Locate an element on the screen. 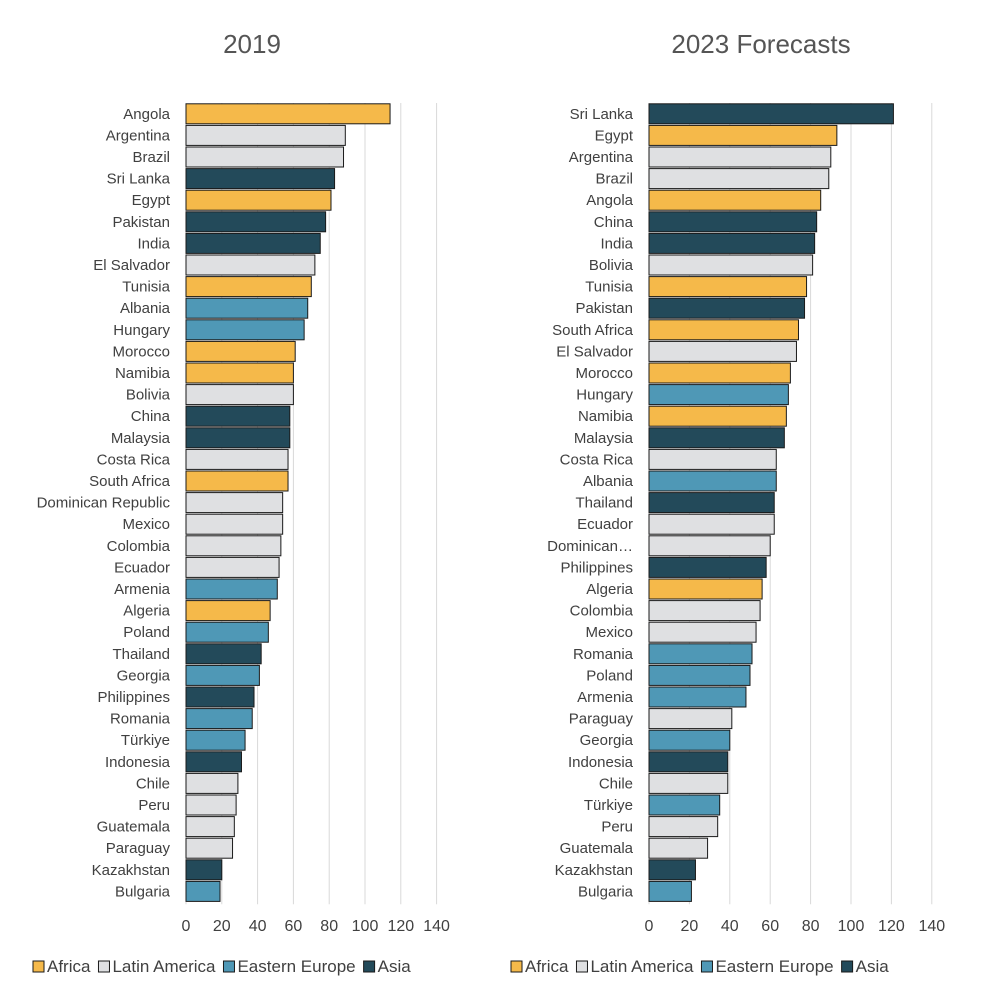 This screenshot has height=1000, width=984. bar-india is located at coordinates (732, 243).